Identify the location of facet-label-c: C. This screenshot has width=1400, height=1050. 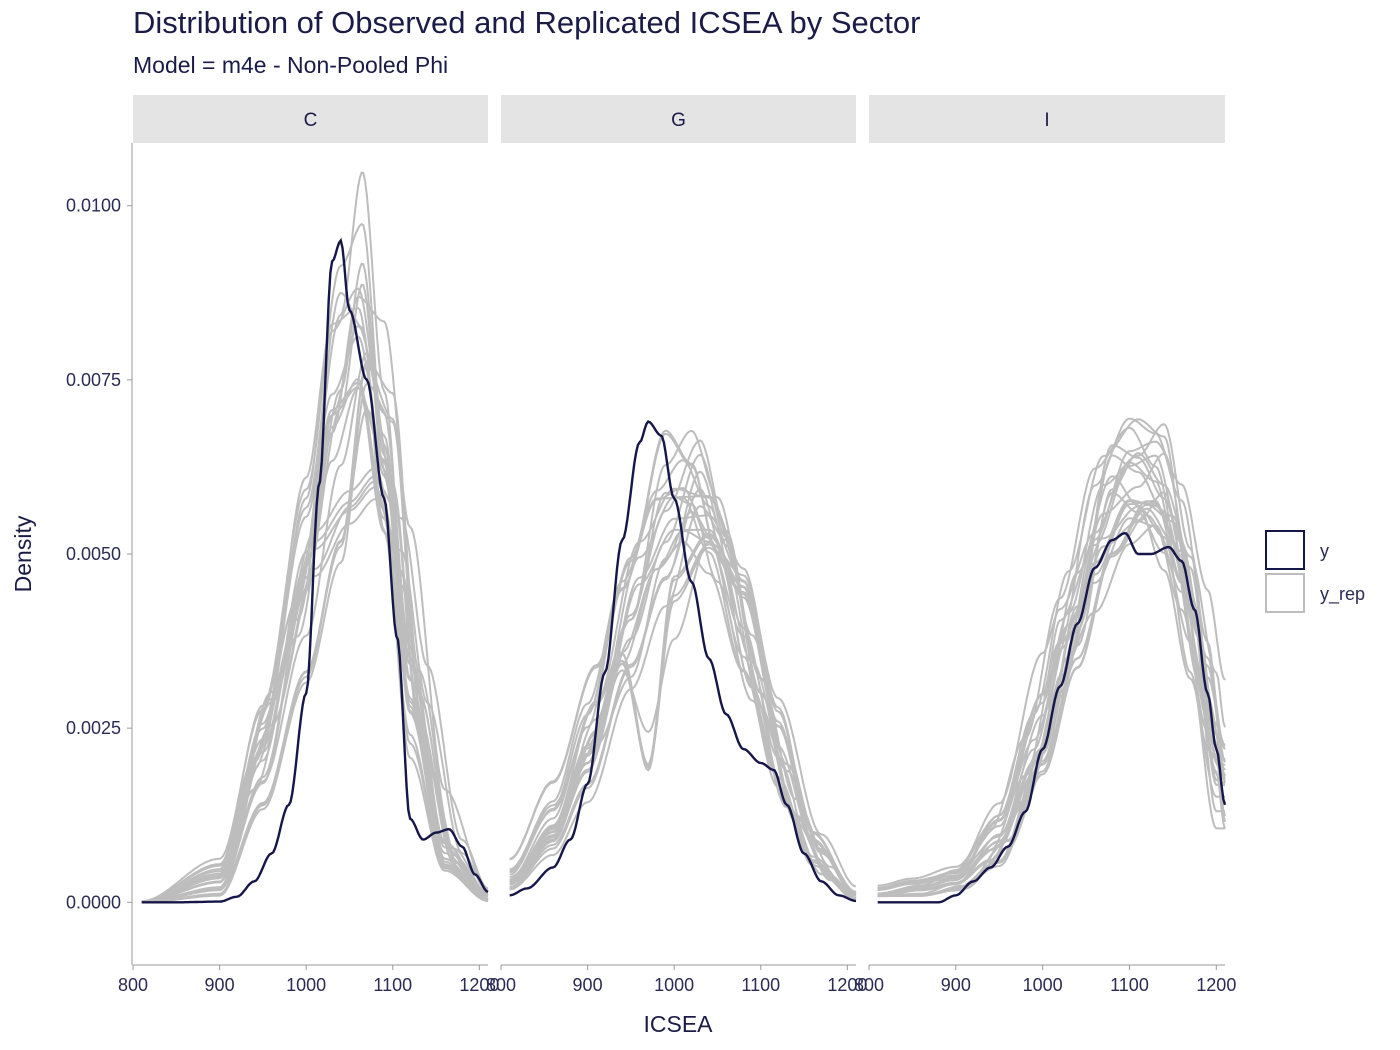
(311, 120).